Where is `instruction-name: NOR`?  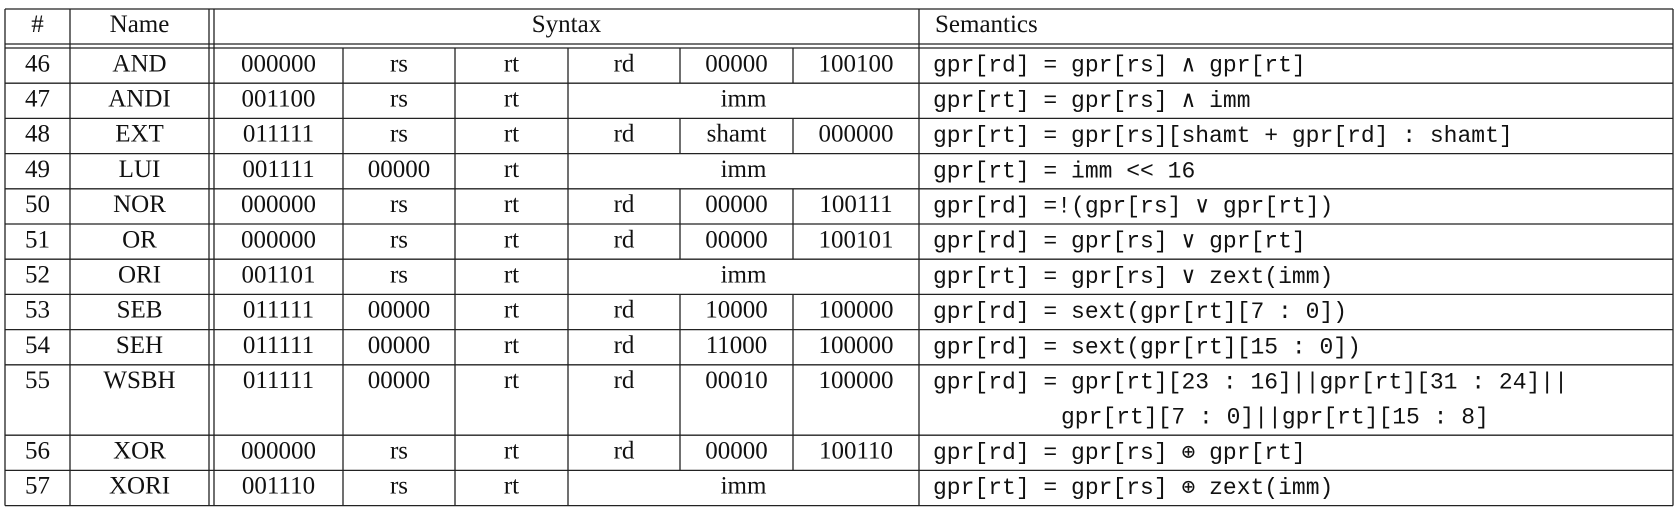
instruction-name: NOR is located at coordinates (139, 204).